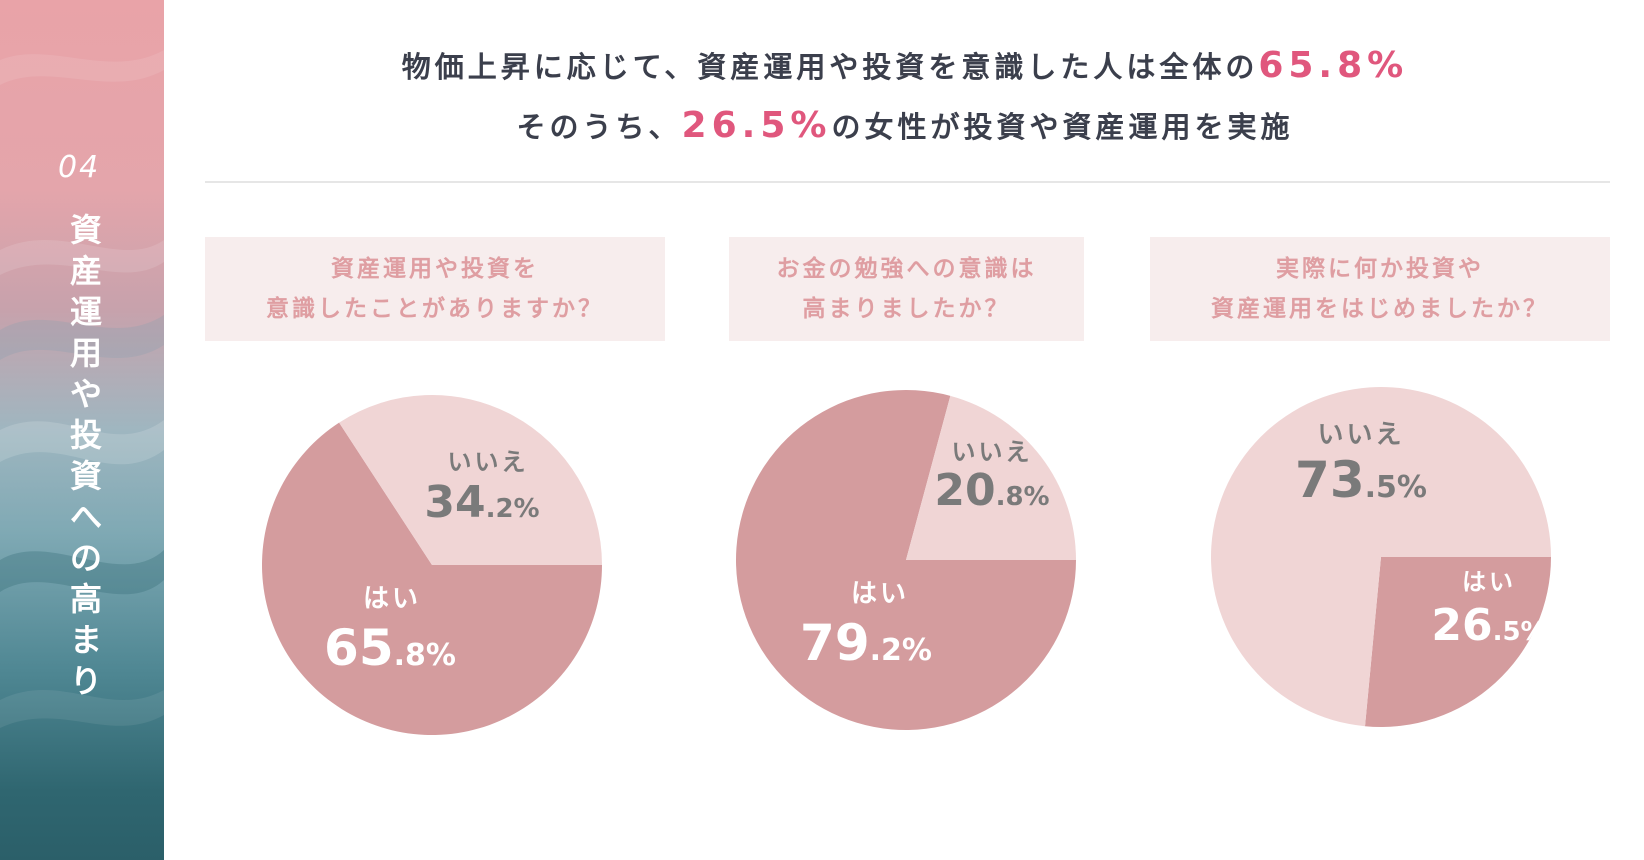 This screenshot has height=860, width=1644. What do you see at coordinates (85, 455) in the screenshot?
I see `section-title: 資産運用や投資への高まり` at bounding box center [85, 455].